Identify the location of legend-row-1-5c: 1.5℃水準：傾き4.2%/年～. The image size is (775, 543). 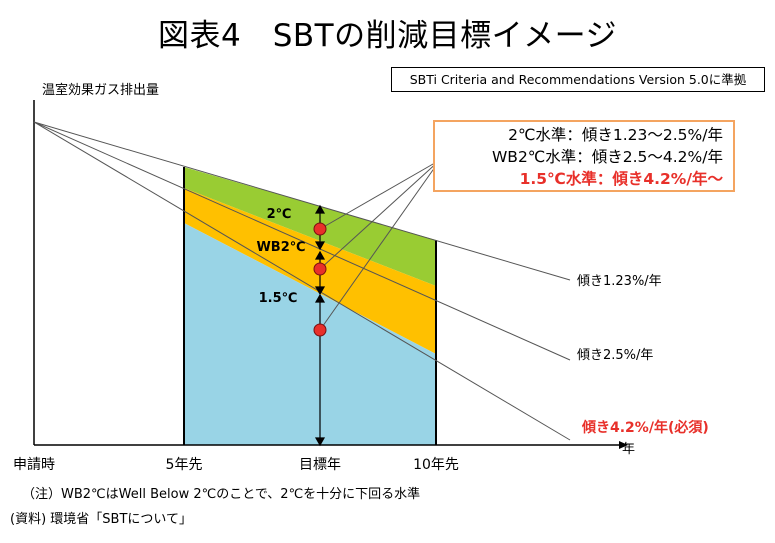
(584, 179).